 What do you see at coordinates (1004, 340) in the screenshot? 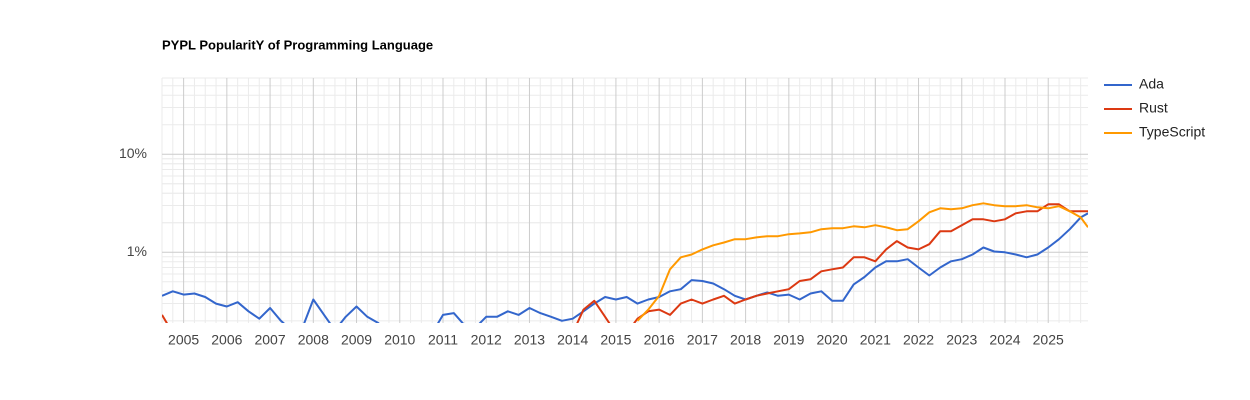
I see `x-tick-label: 2024` at bounding box center [1004, 340].